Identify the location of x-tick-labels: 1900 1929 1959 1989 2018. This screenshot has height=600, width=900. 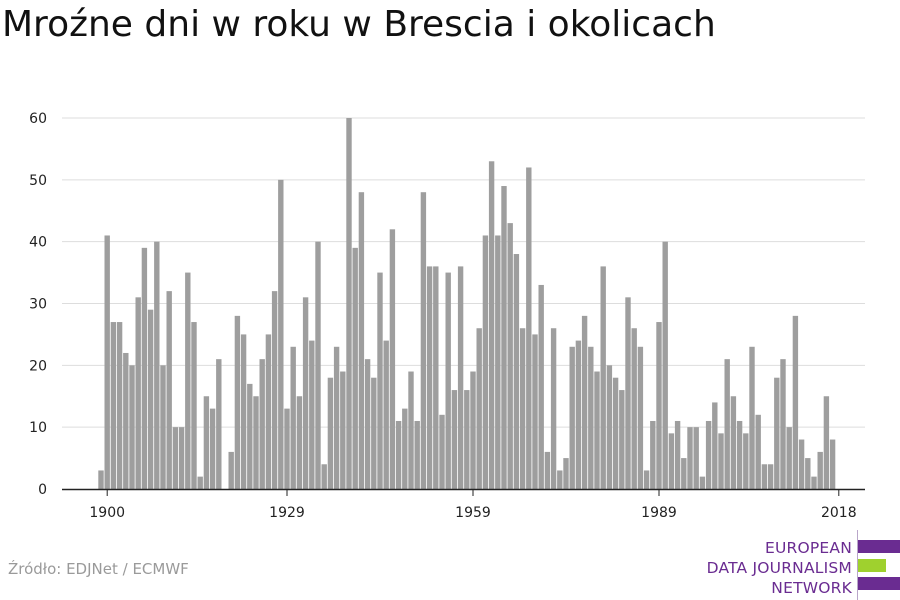
(473, 505).